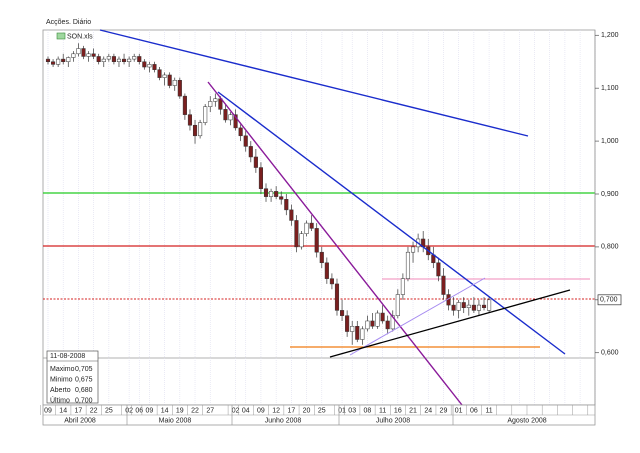 The width and height of the screenshot is (640, 453). Describe the element at coordinates (526, 420) in the screenshot. I see `month-label: Agosto 2008` at that location.